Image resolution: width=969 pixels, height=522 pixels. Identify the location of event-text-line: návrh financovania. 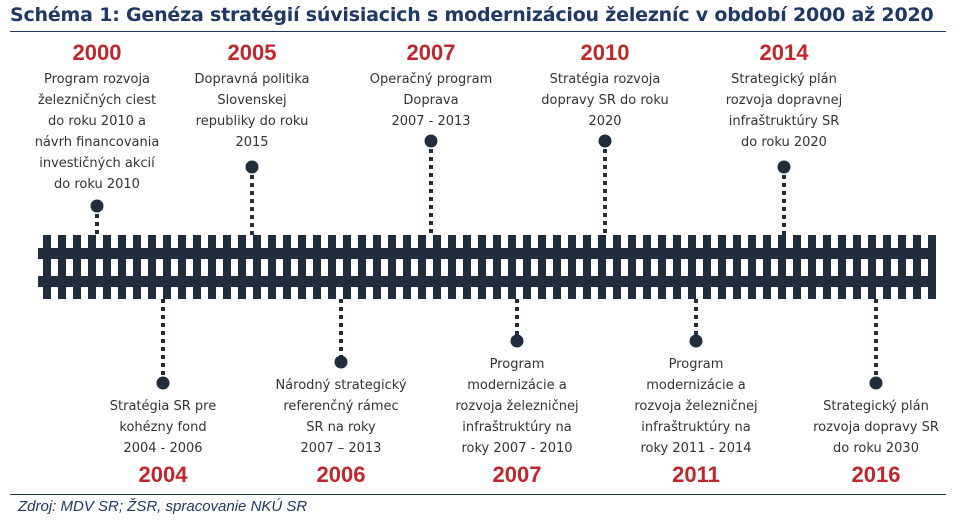
(97, 142).